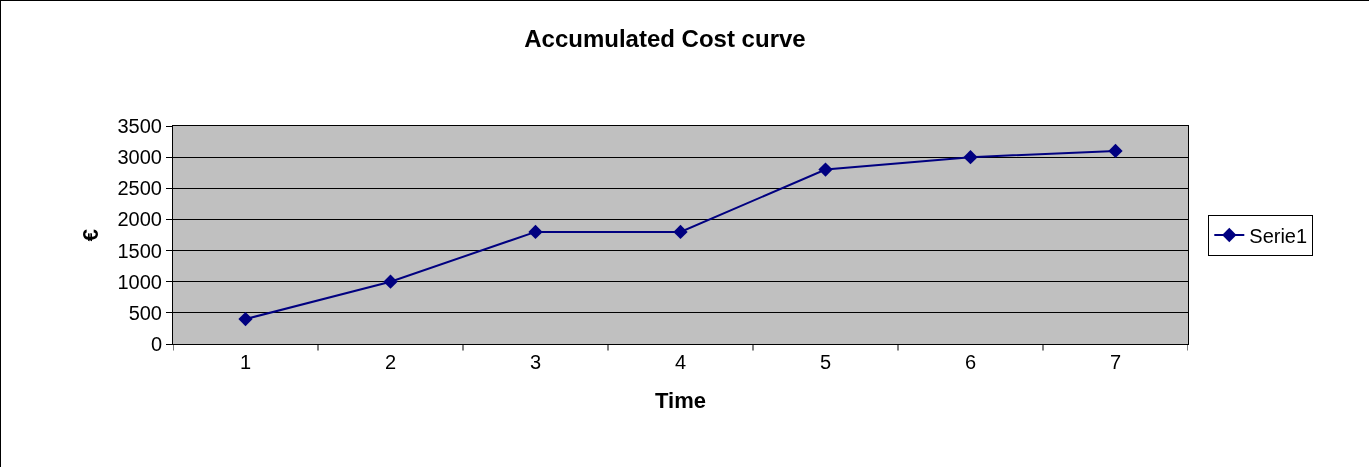 The image size is (1369, 467). What do you see at coordinates (139, 250) in the screenshot?
I see `y-tick-label: 1500` at bounding box center [139, 250].